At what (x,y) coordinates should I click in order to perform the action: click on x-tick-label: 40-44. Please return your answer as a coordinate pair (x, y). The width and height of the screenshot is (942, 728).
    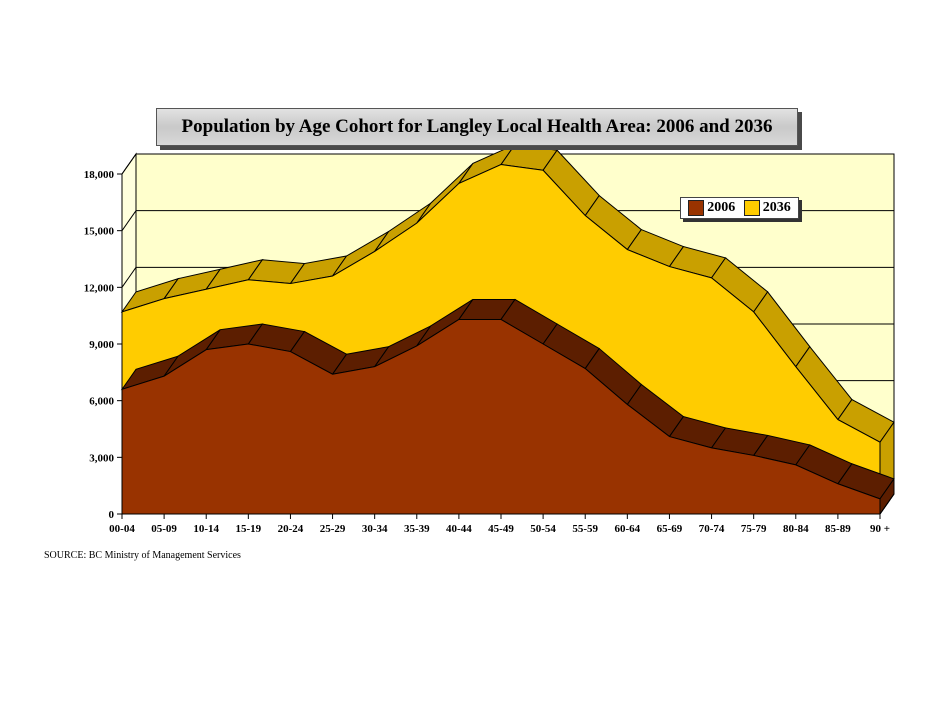
    Looking at the image, I should click on (459, 529).